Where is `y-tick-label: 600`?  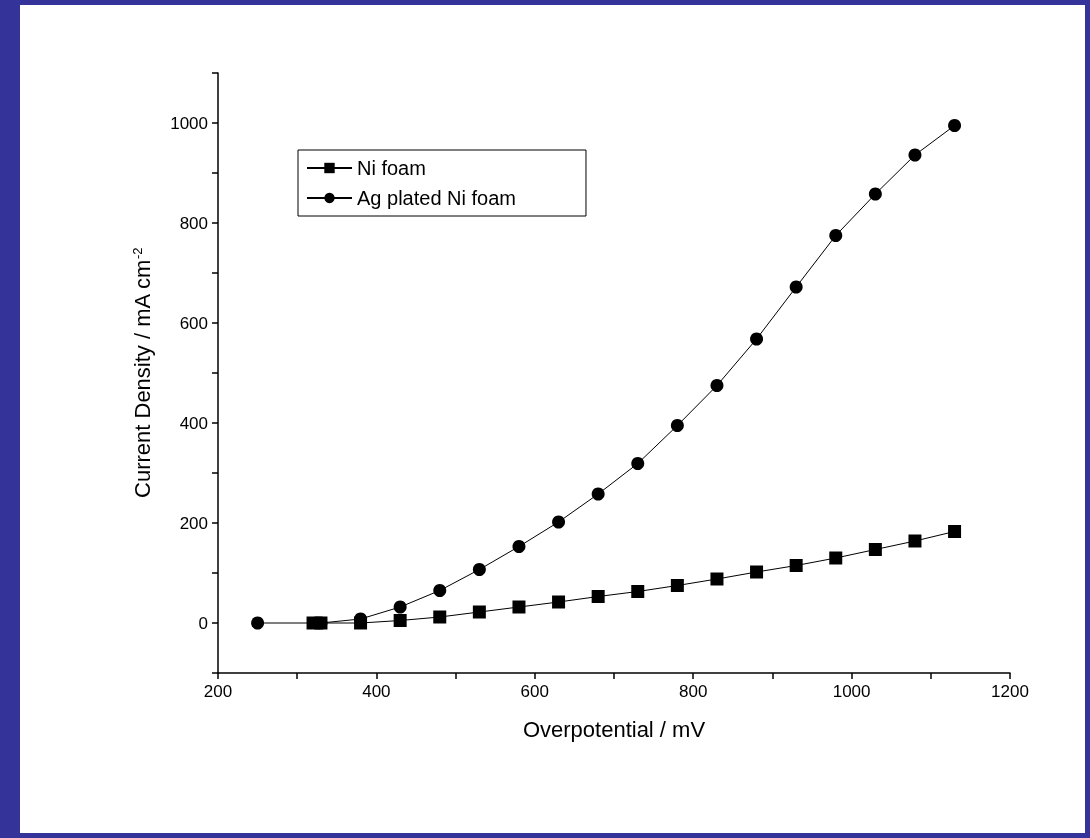 y-tick-label: 600 is located at coordinates (193, 323).